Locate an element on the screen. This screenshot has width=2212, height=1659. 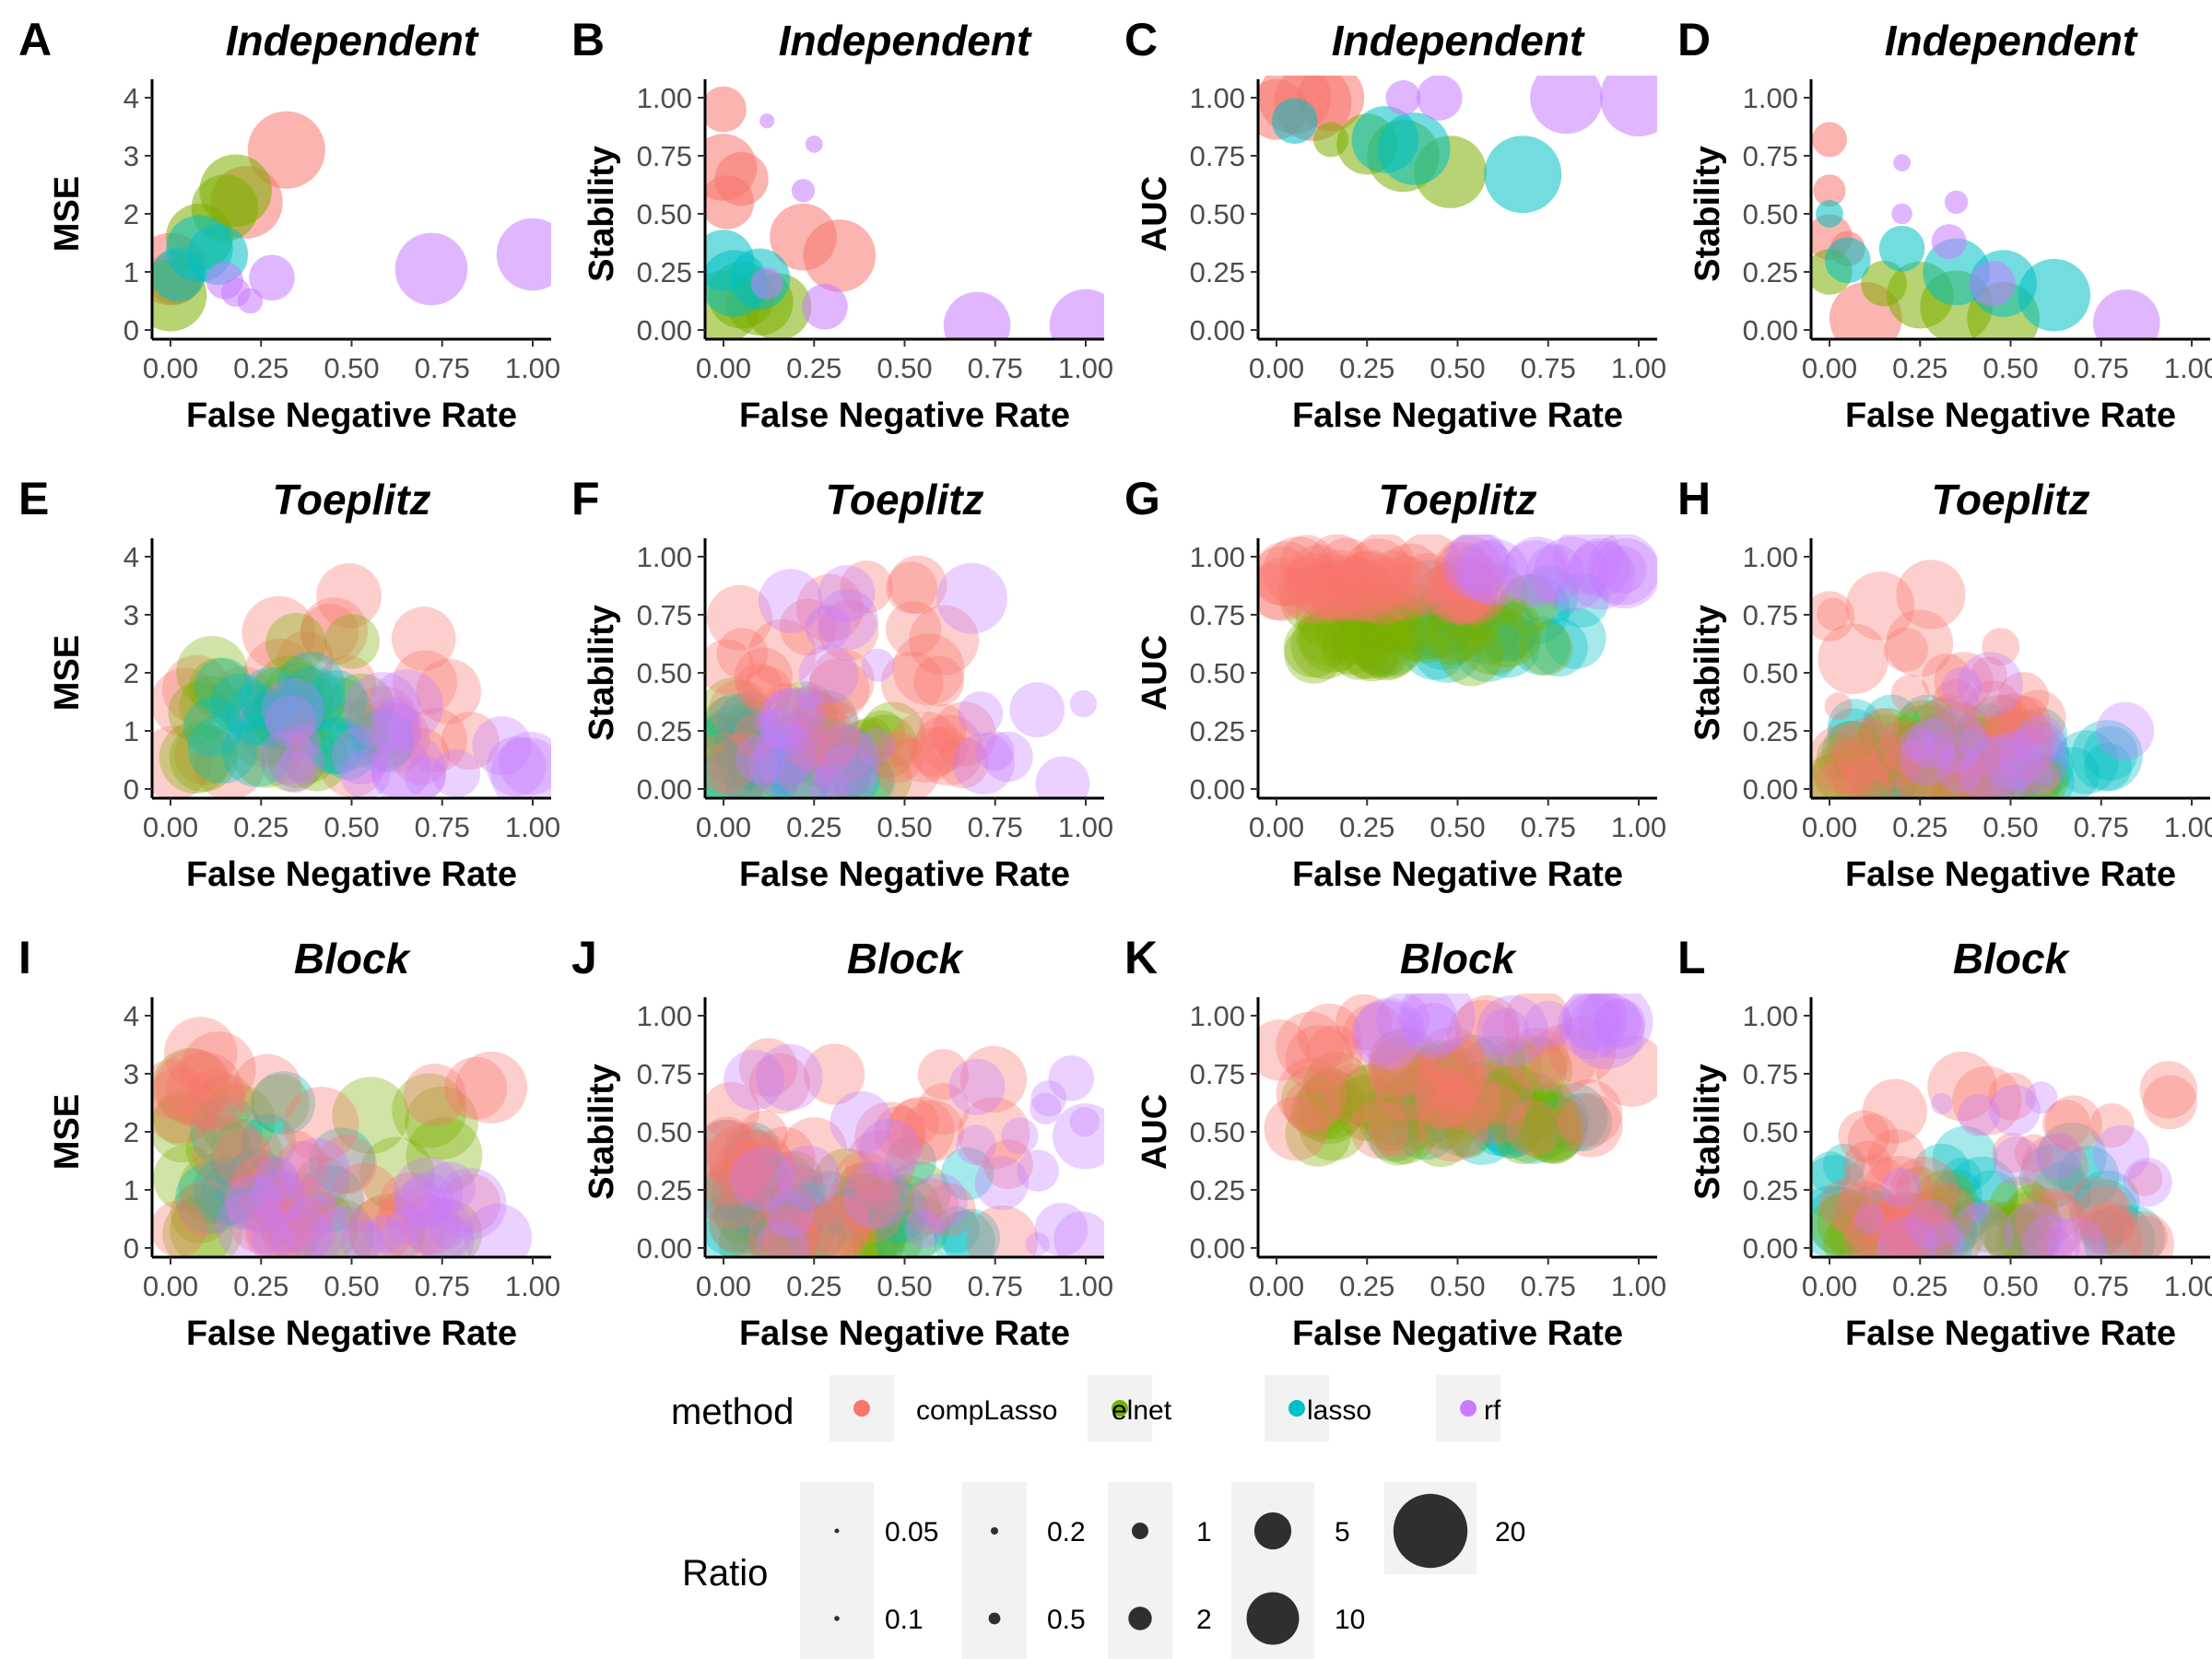
legend-dot is located at coordinates (1120, 1408).